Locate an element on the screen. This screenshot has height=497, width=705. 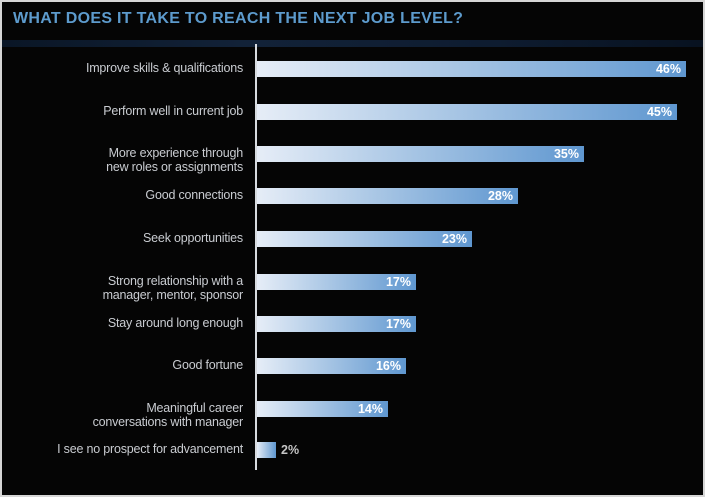
bar-value-label: 35% is located at coordinates (566, 154).